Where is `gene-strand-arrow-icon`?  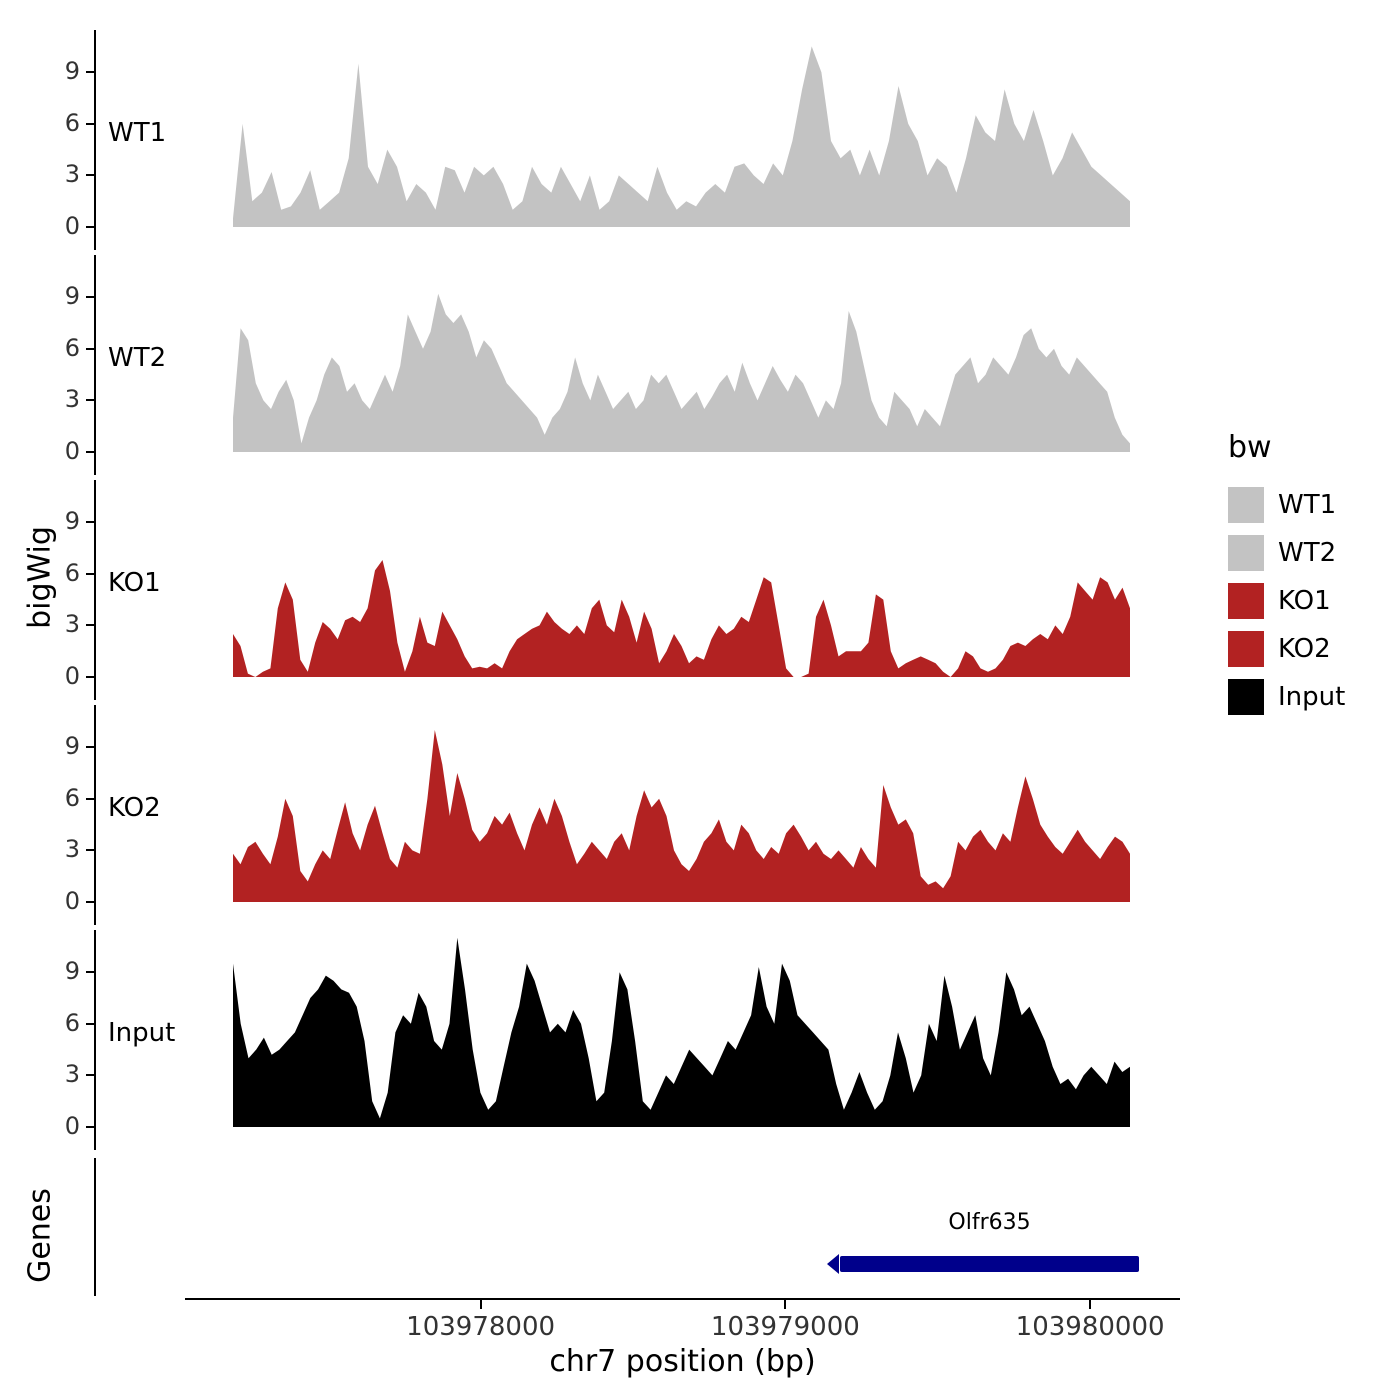 gene-strand-arrow-icon is located at coordinates (833, 1264).